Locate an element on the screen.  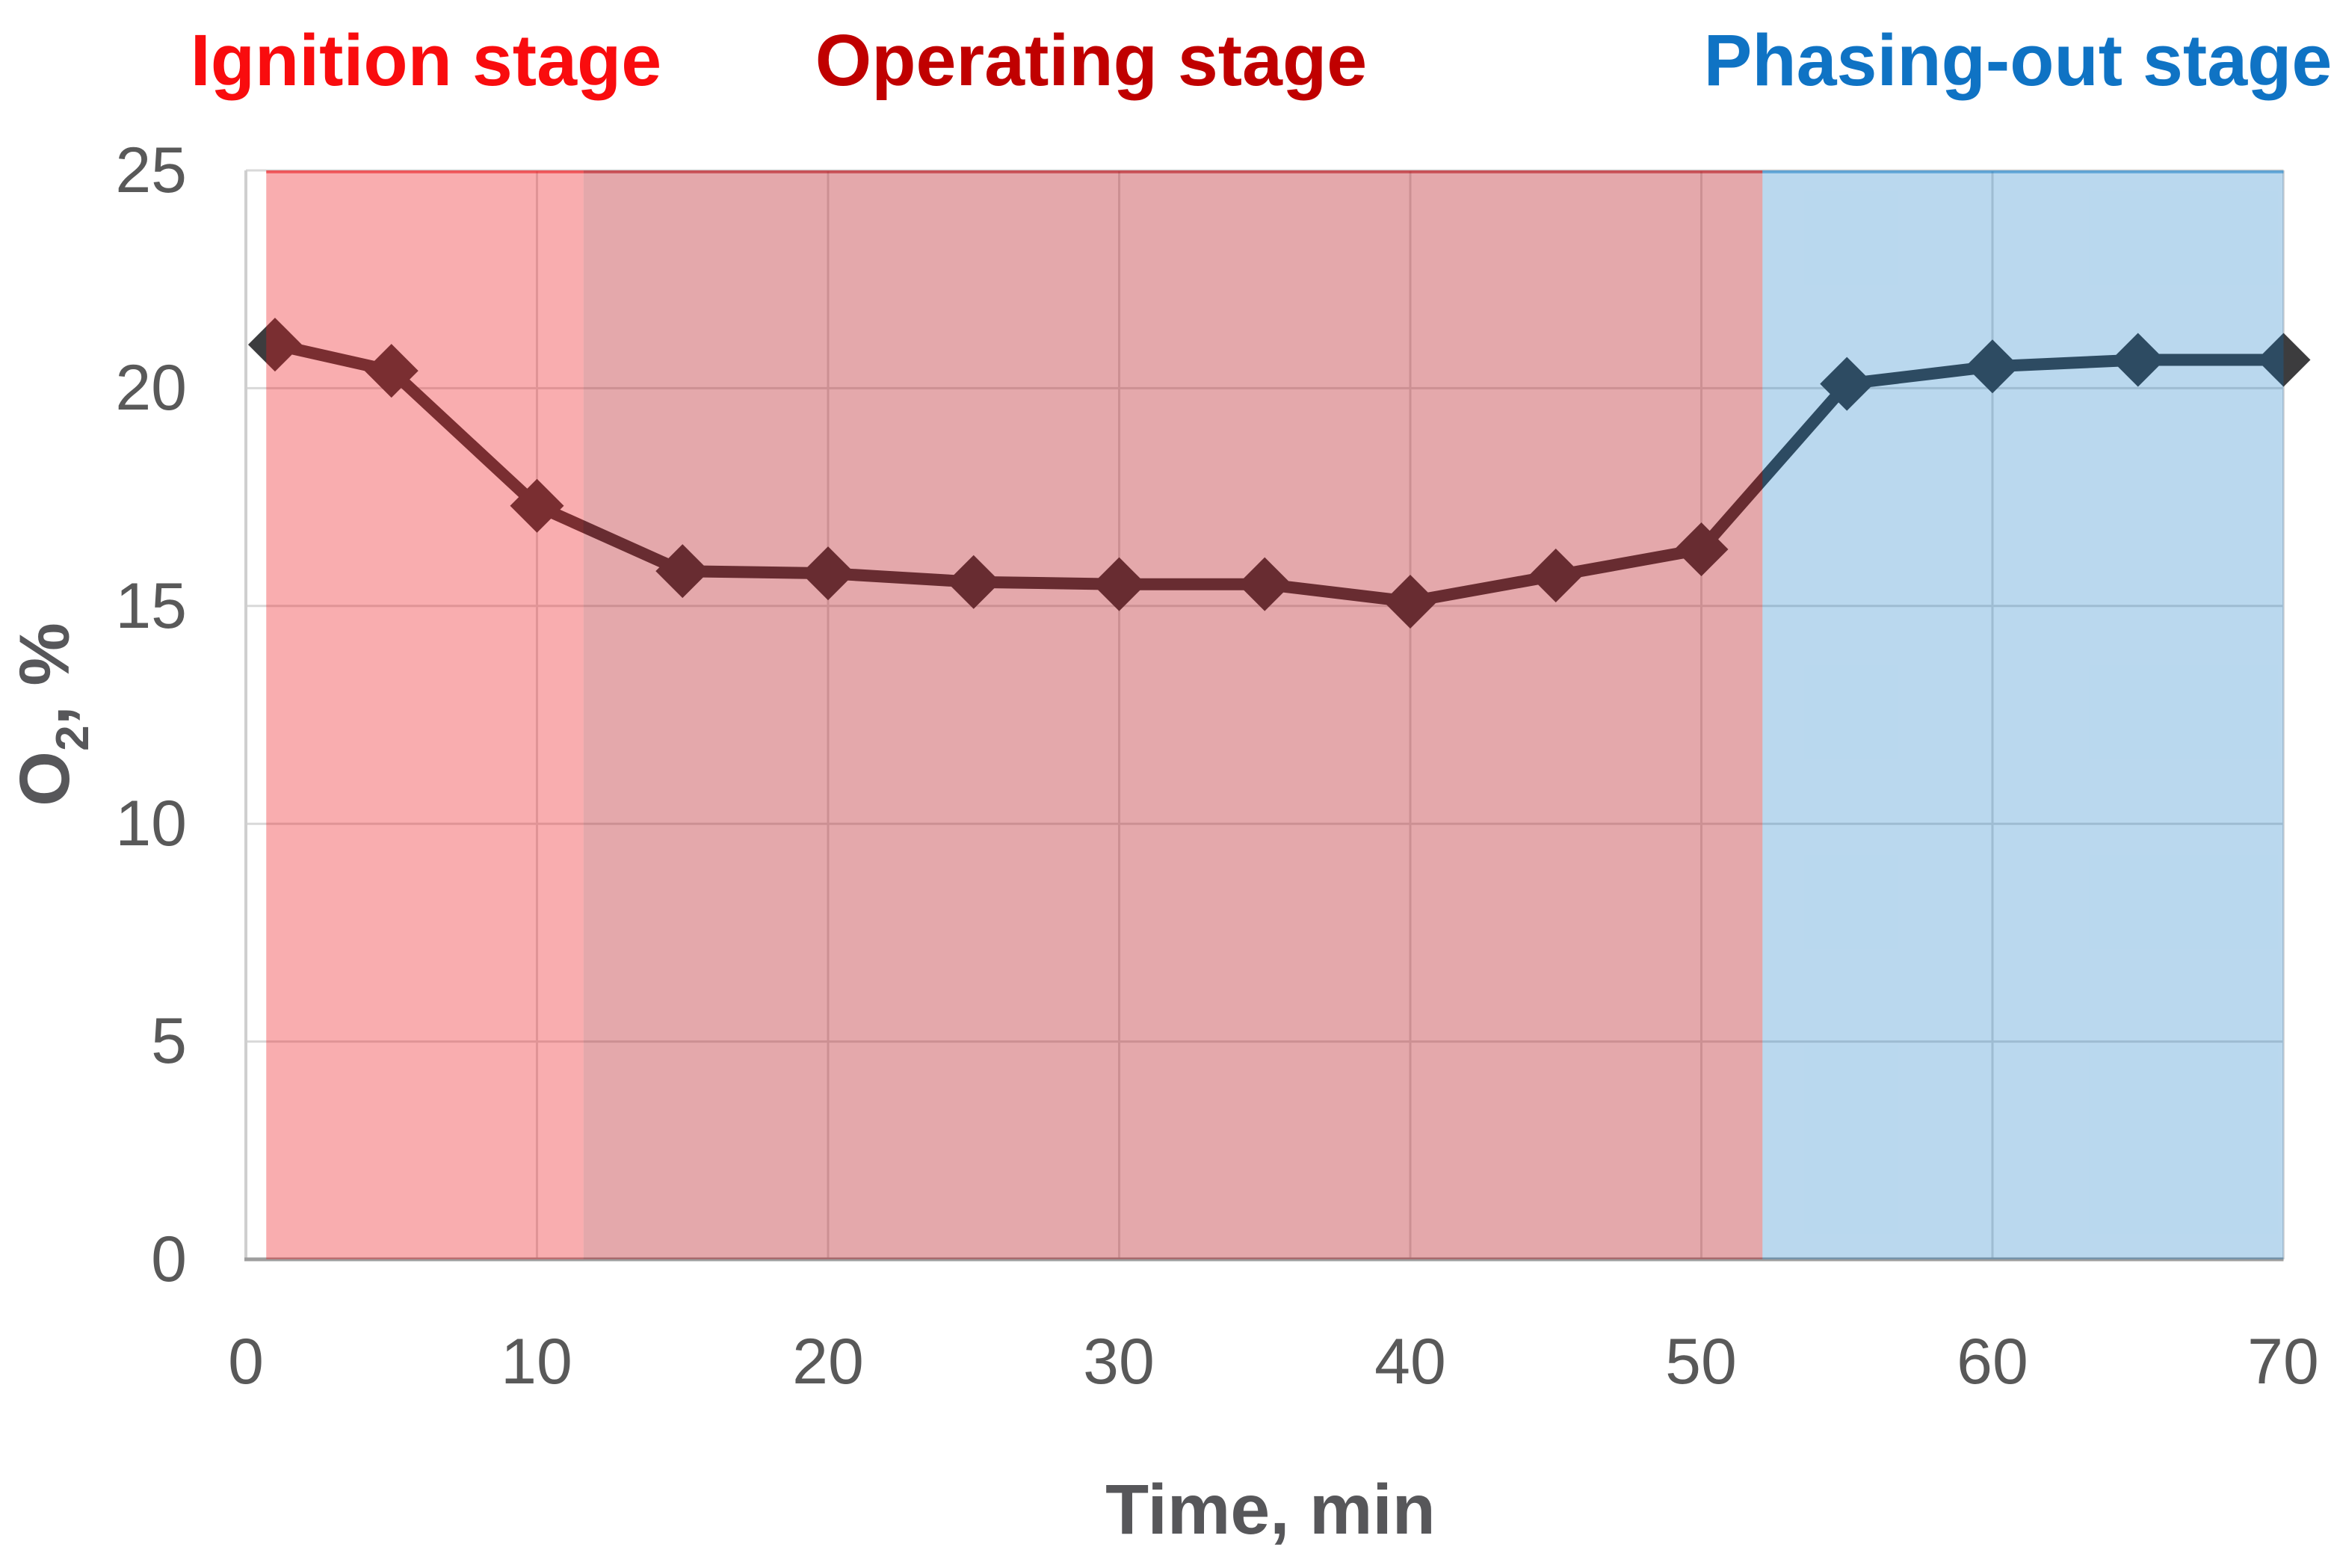
x-tick-label: 0 is located at coordinates (246, 1362).